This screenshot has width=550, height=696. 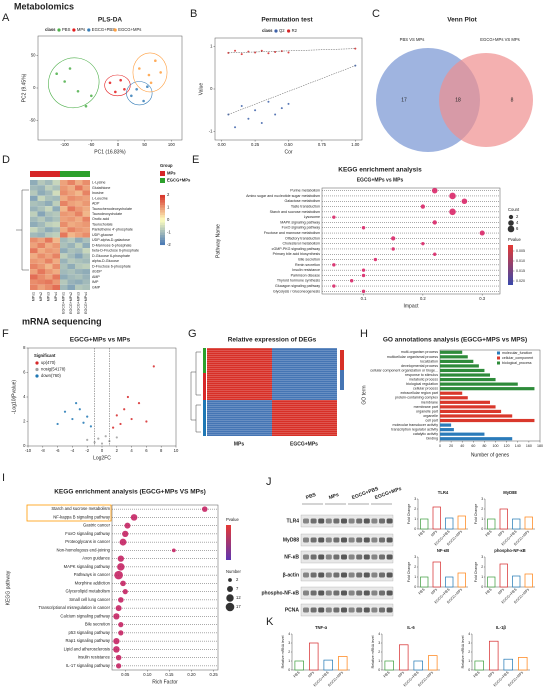 What do you see at coordinates (297, 254) in the screenshot?
I see `term-label: Primary bile acid biosynthesis` at bounding box center [297, 254].